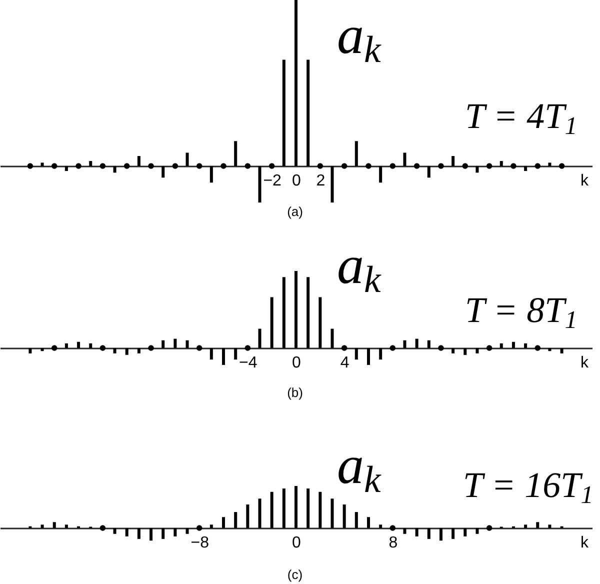 The image size is (600, 584). What do you see at coordinates (345, 363) in the screenshot?
I see `x-tick-label: 4` at bounding box center [345, 363].